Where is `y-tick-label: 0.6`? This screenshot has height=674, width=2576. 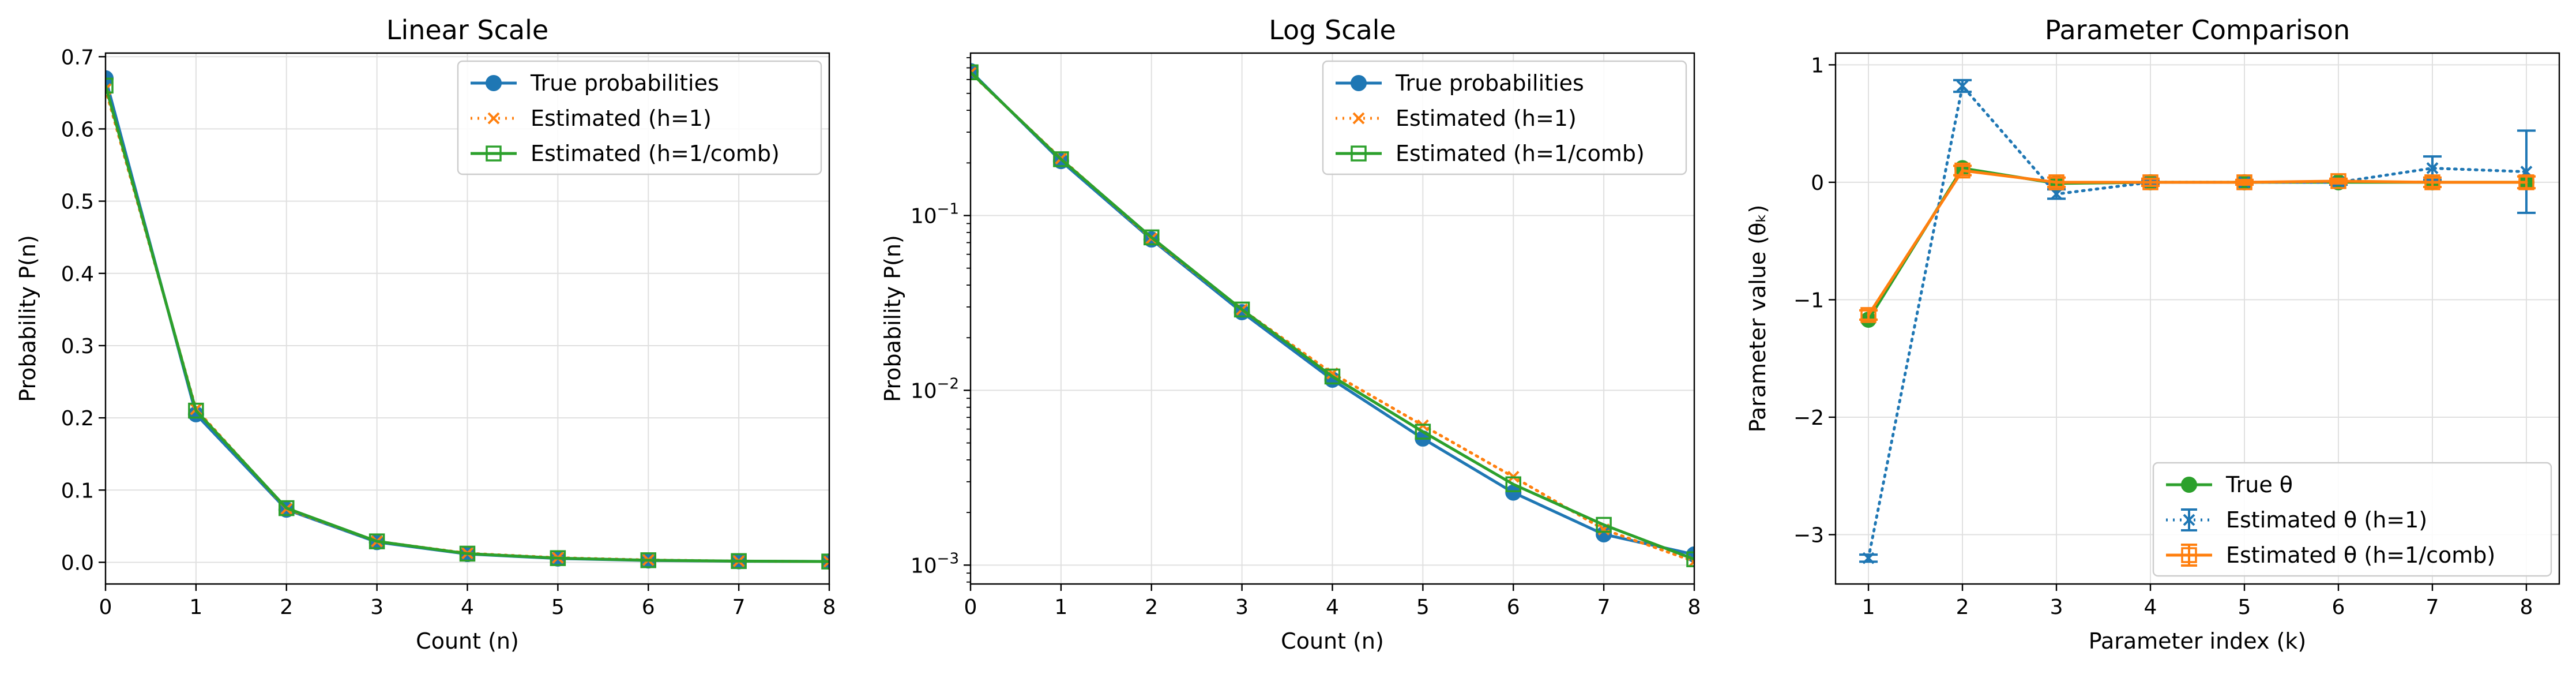 y-tick-label: 0.6 is located at coordinates (77, 130).